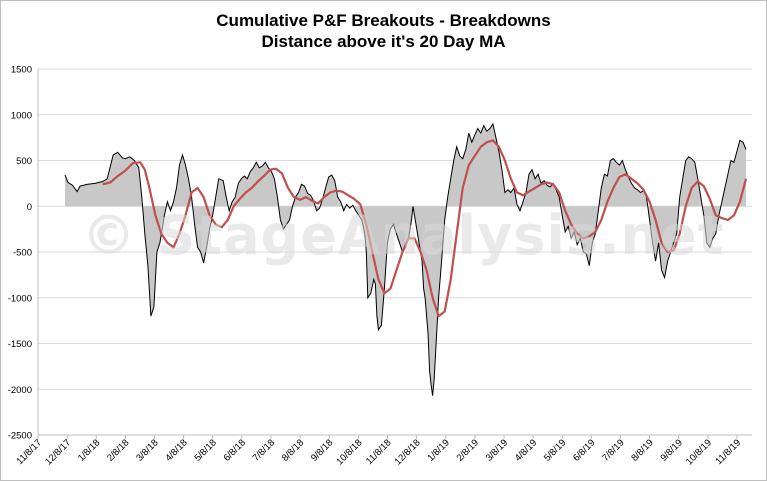 The width and height of the screenshot is (767, 481). Describe the element at coordinates (20, 298) in the screenshot. I see `y-tick-label: -1000` at that location.